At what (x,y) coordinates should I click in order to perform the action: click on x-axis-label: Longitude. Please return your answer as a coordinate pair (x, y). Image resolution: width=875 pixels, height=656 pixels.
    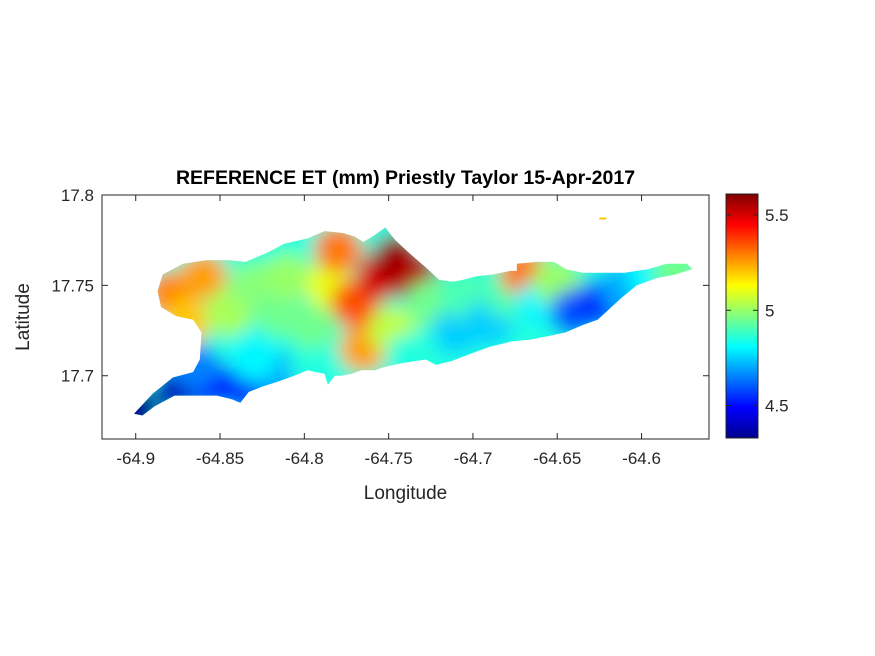
    Looking at the image, I should click on (405, 493).